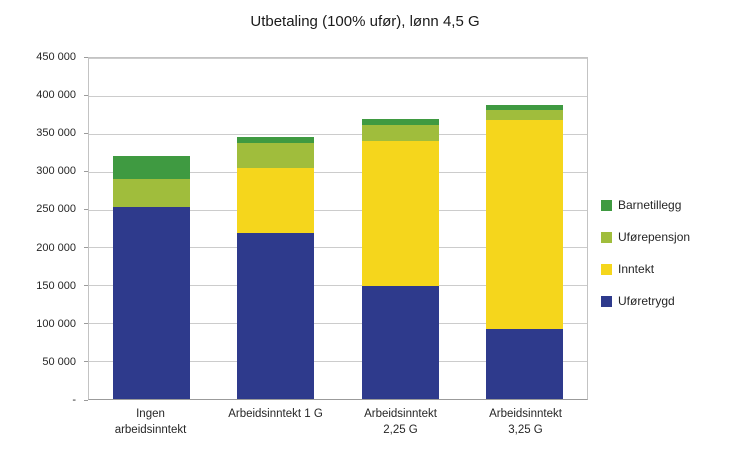 This screenshot has height=475, width=730. Describe the element at coordinates (56, 285) in the screenshot. I see `y-tick-label: 150 000` at that location.